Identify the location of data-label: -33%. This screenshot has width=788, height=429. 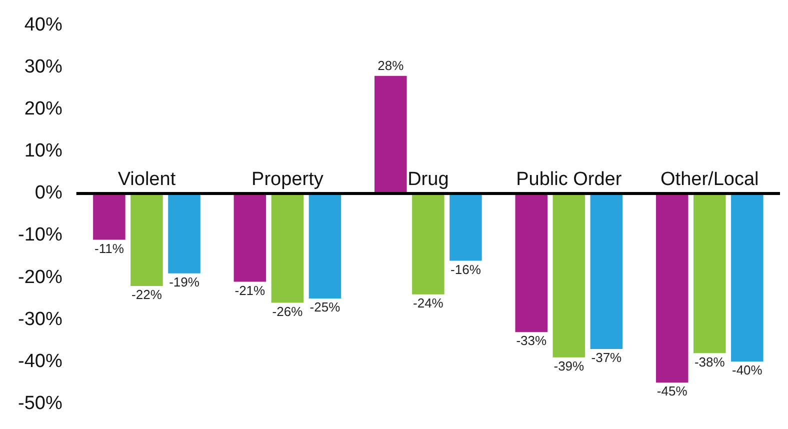
(531, 340).